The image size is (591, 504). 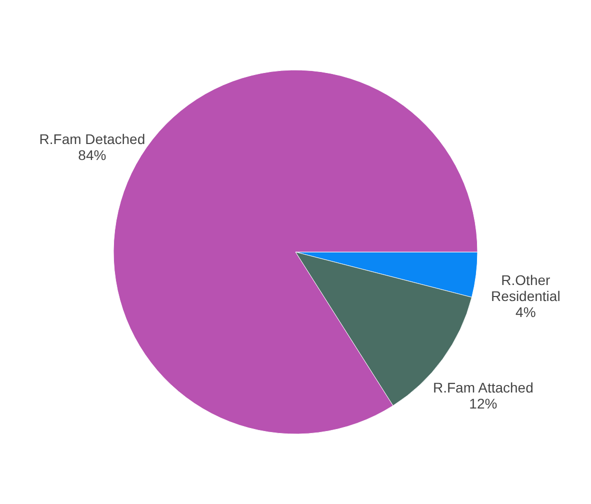 What do you see at coordinates (525, 288) in the screenshot?
I see `slice-label: R.Other Residential` at bounding box center [525, 288].